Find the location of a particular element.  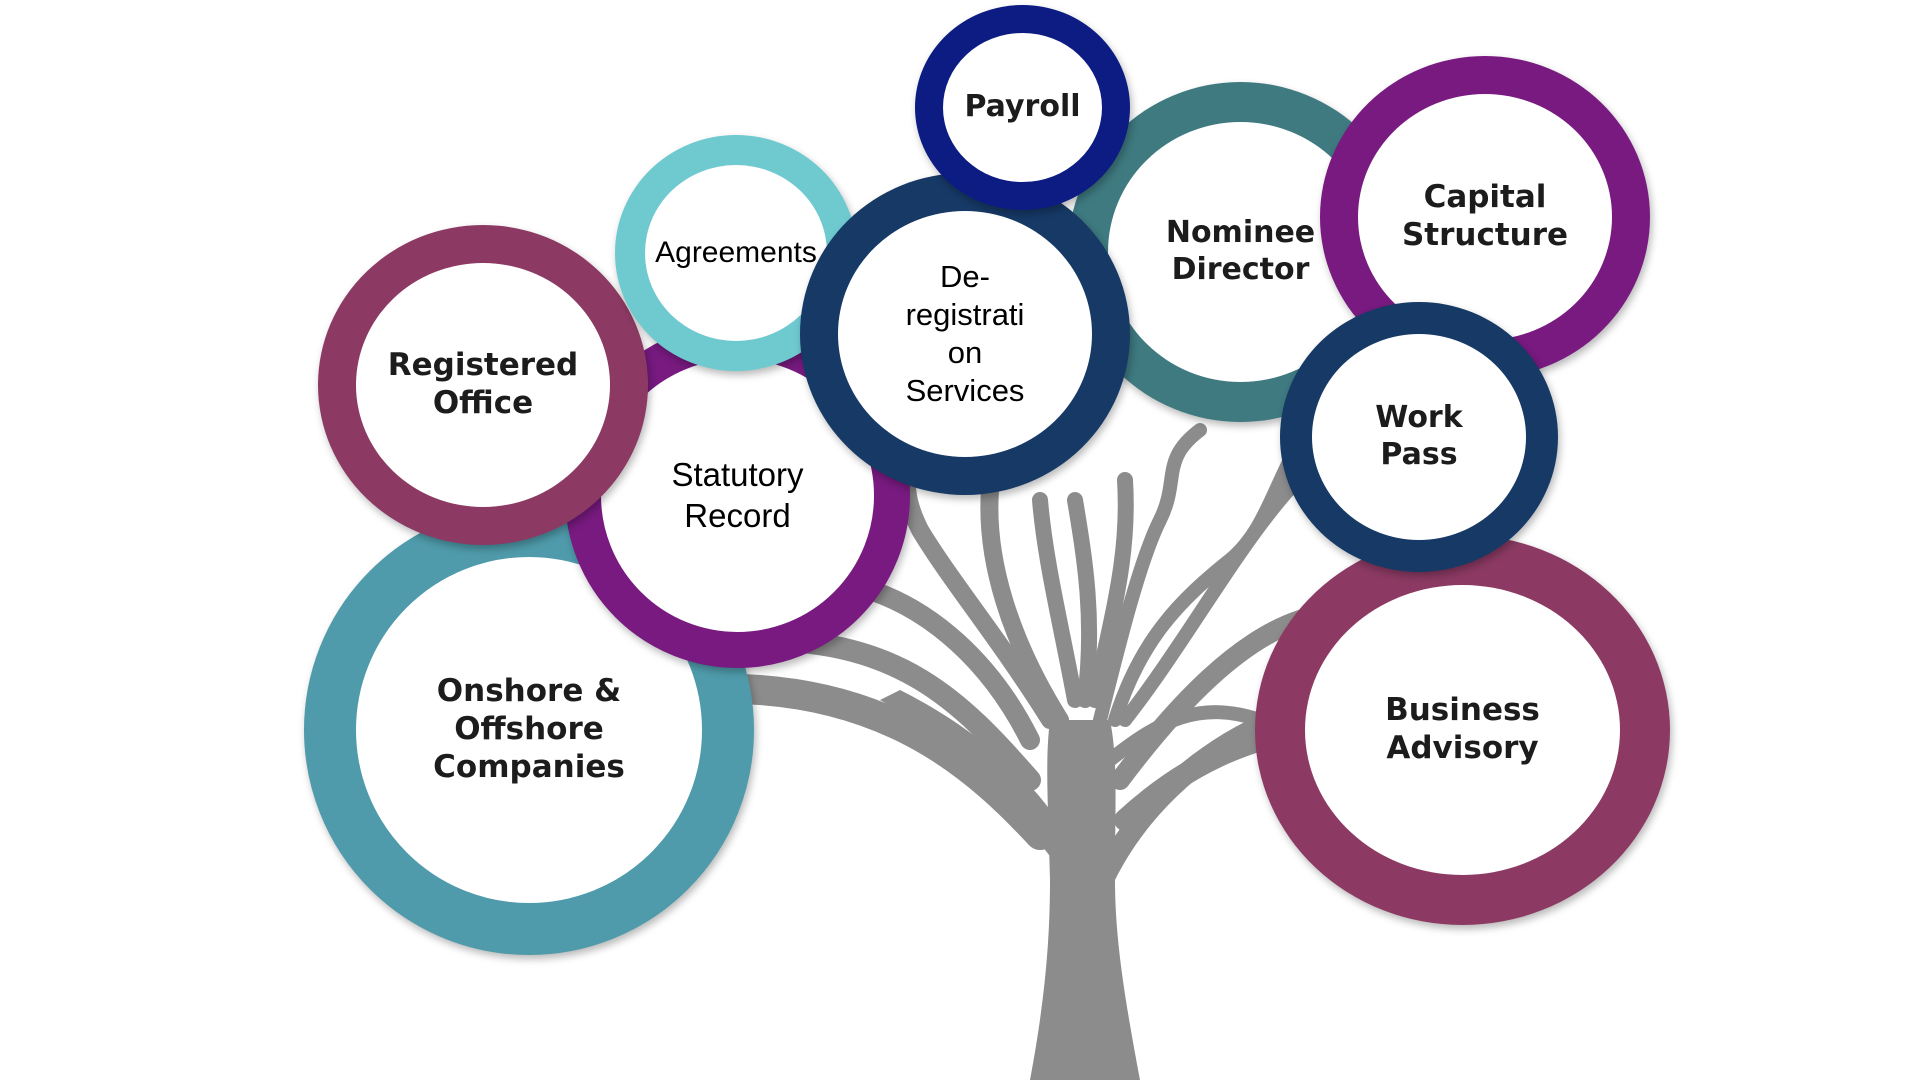

node-statutory-record: Statutory Record is located at coordinates (737, 495).